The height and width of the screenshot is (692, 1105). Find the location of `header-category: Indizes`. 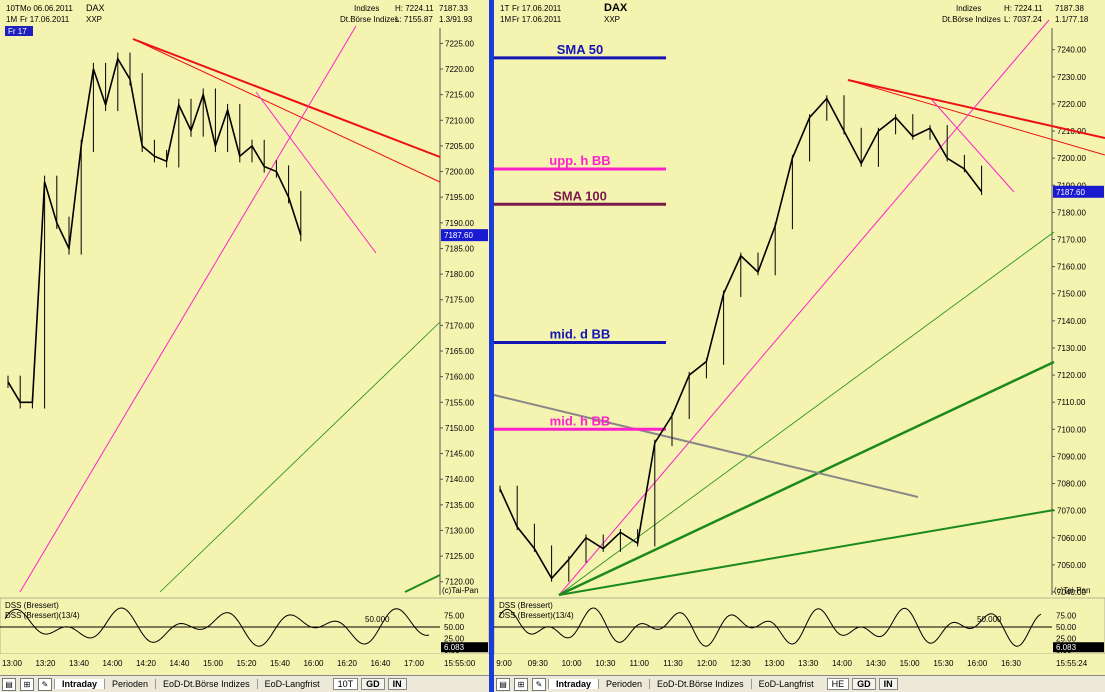

header-category: Indizes is located at coordinates (366, 8).